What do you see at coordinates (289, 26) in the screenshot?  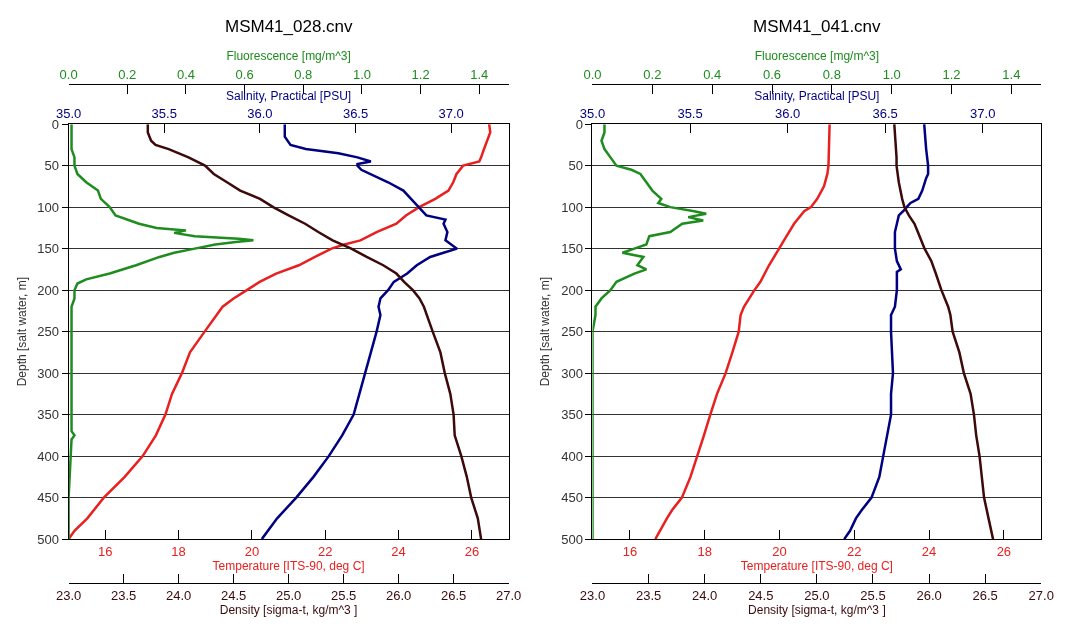 I see `chart-title: MSM41_028.cnv` at bounding box center [289, 26].